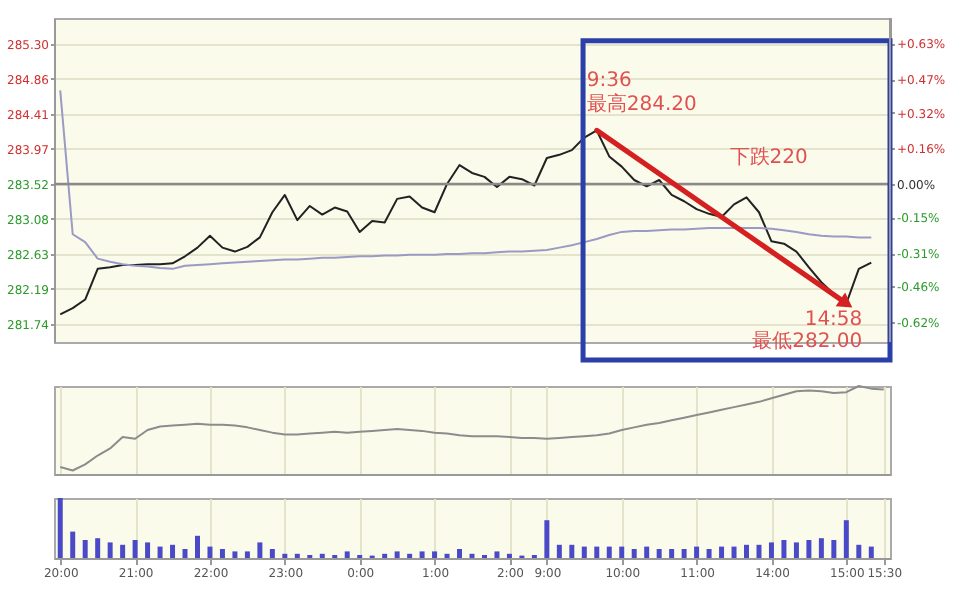  Describe the element at coordinates (833, 320) in the screenshot. I see `annotation: 14:58` at that location.